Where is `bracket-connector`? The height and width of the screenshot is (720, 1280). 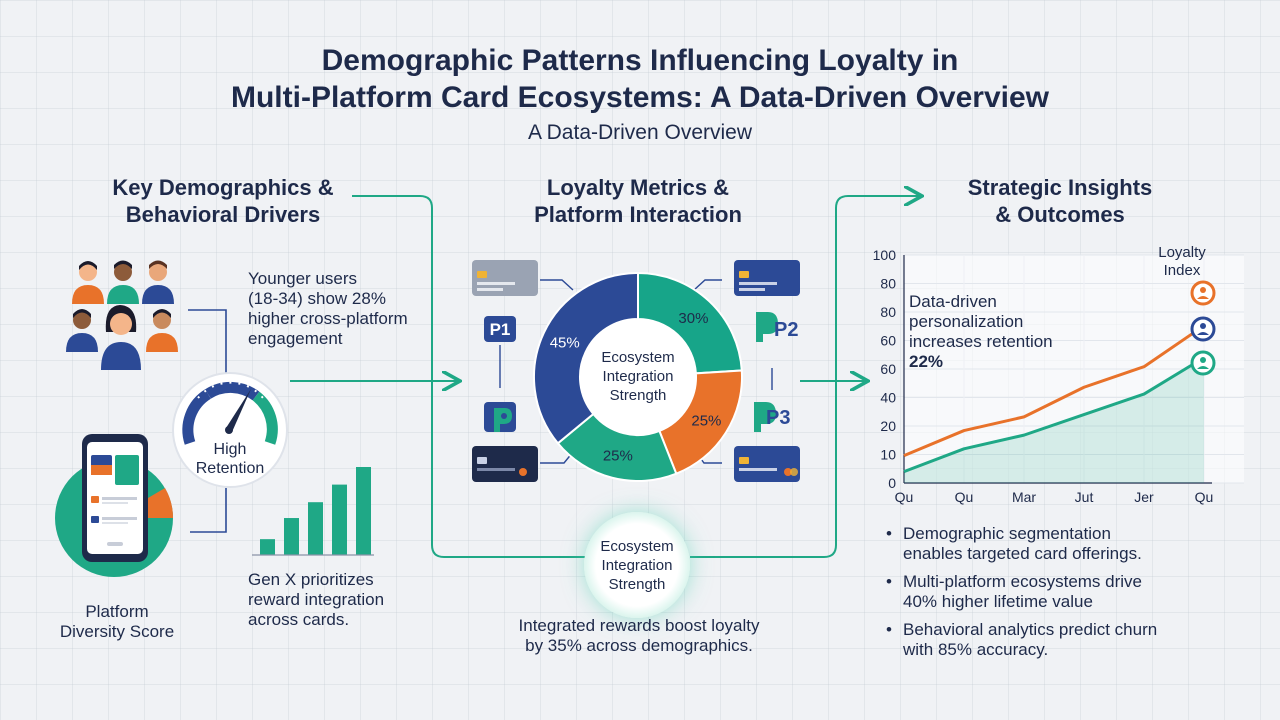 bracket-connector is located at coordinates (207, 421).